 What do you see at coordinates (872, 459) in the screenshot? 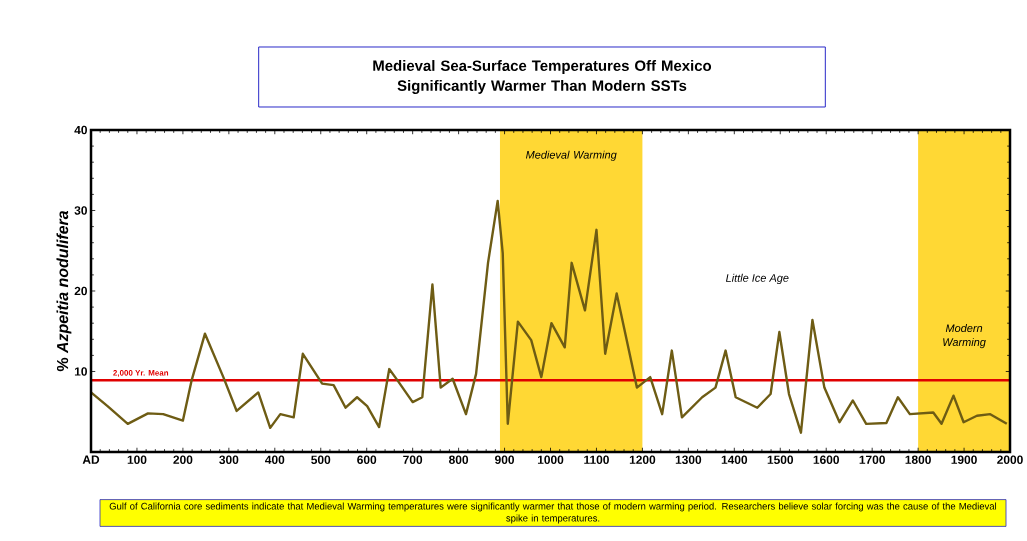
I see `x-tick-label: 1700` at bounding box center [872, 459].